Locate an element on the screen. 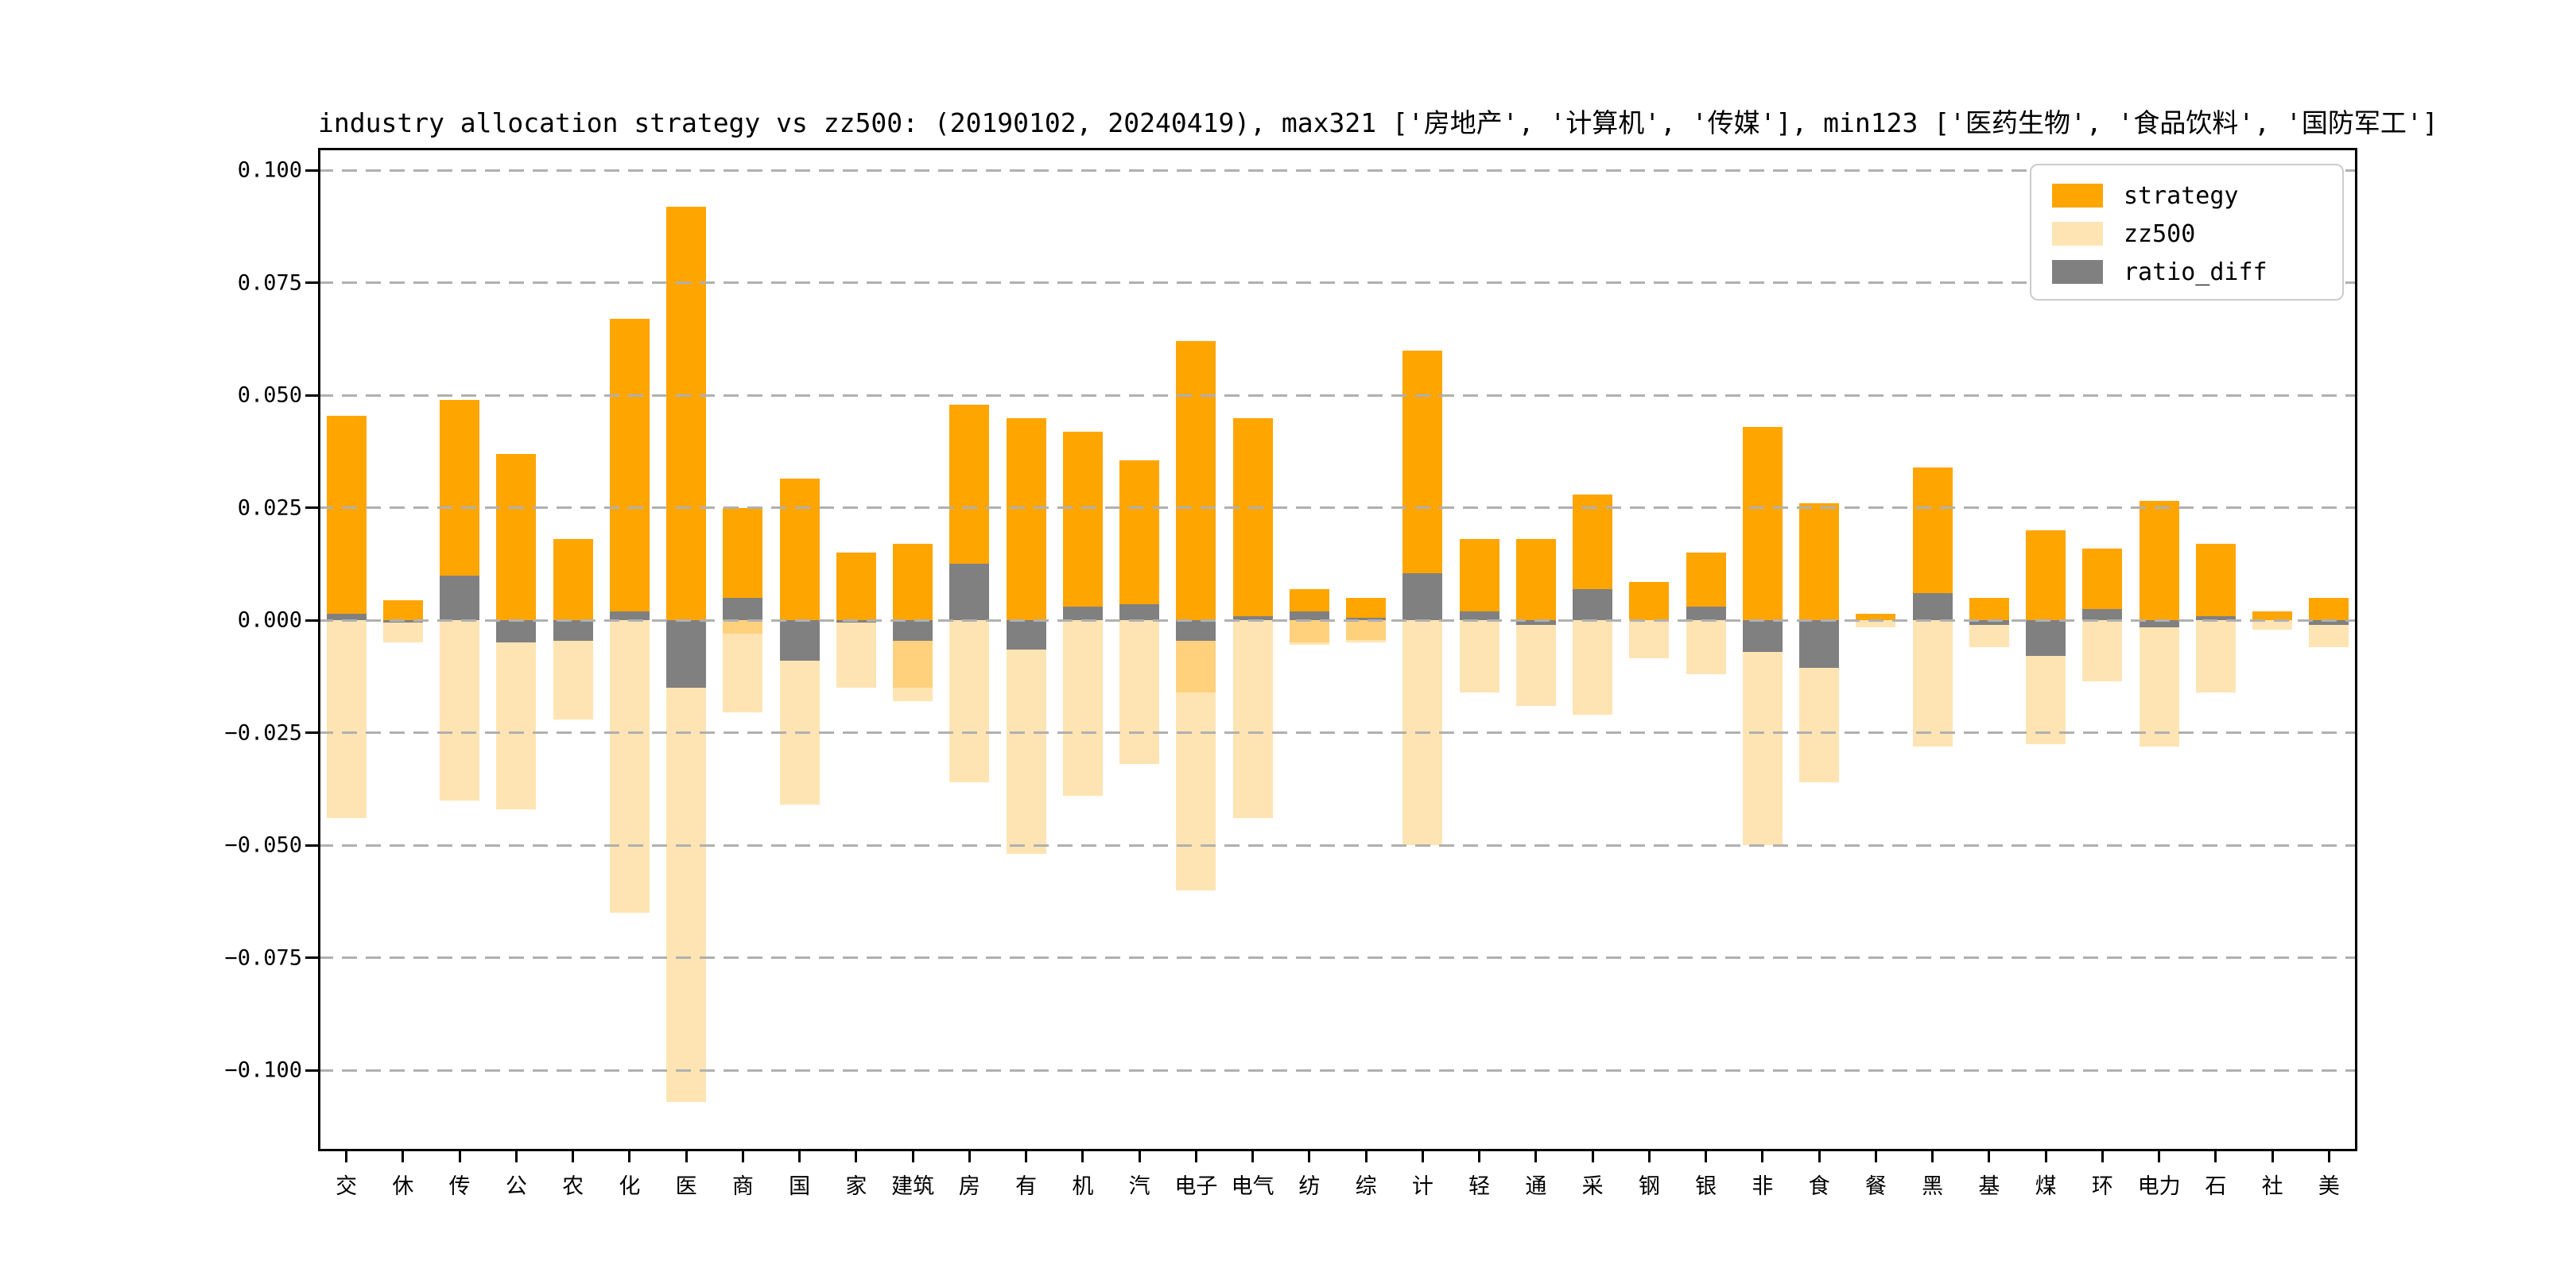 The width and height of the screenshot is (2576, 1288). x-tick-mark-传 is located at coordinates (460, 1157).